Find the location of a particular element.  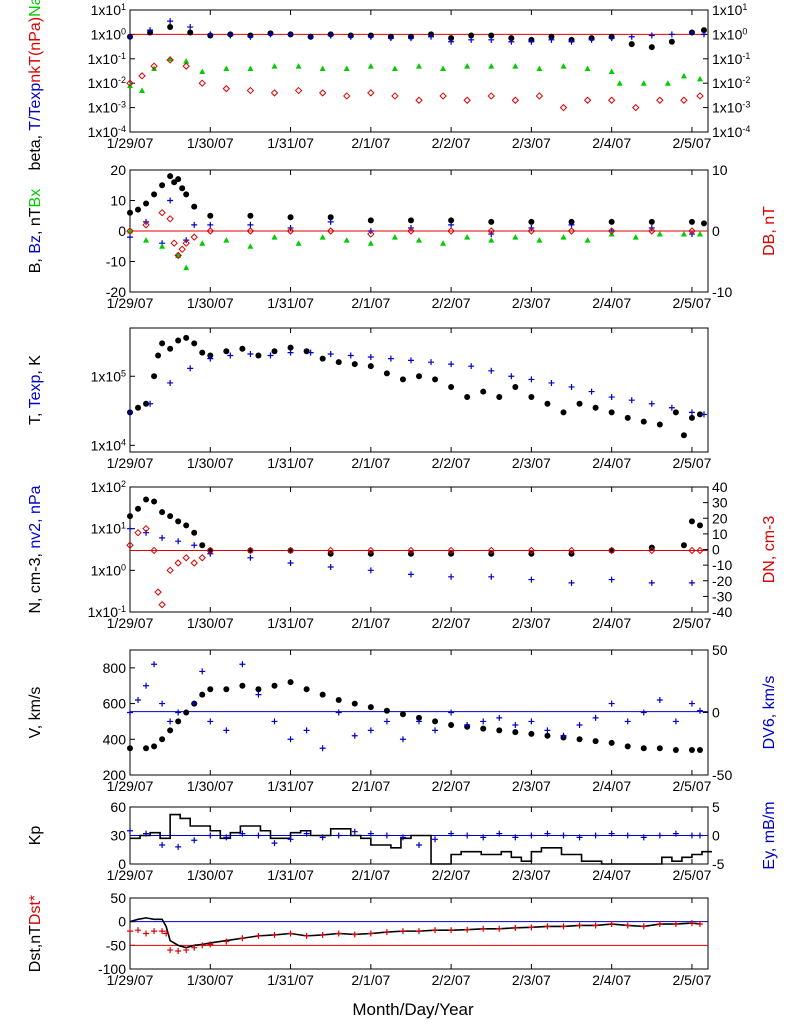

panel-0-ylabel-part-0: beta, is located at coordinates (35, 151).